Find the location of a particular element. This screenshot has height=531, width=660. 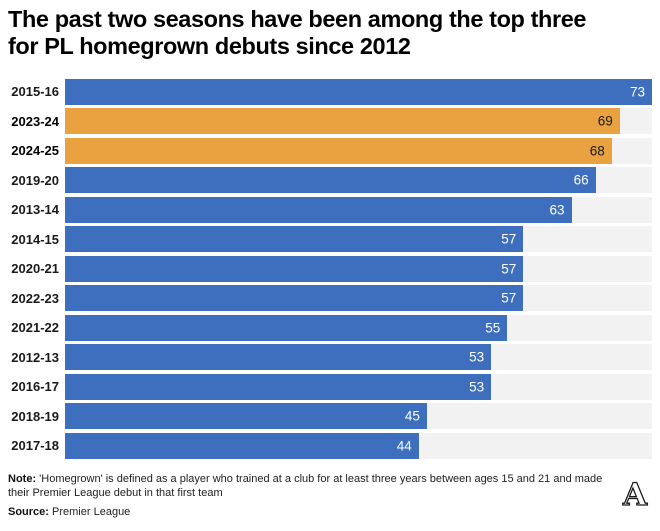

bar: 63 is located at coordinates (318, 209).